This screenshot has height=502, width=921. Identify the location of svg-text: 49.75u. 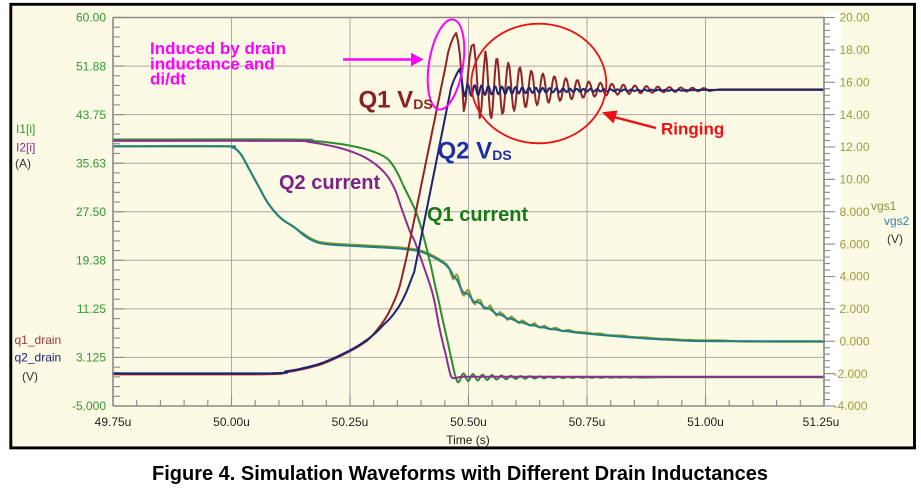
(113, 422).